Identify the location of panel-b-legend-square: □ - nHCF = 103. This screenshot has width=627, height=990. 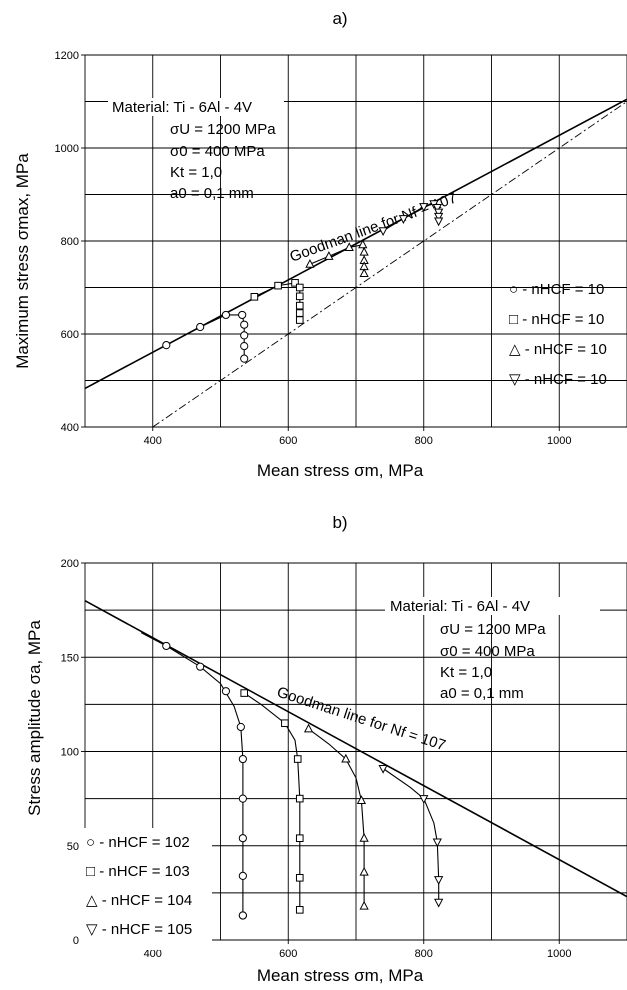
(138, 871).